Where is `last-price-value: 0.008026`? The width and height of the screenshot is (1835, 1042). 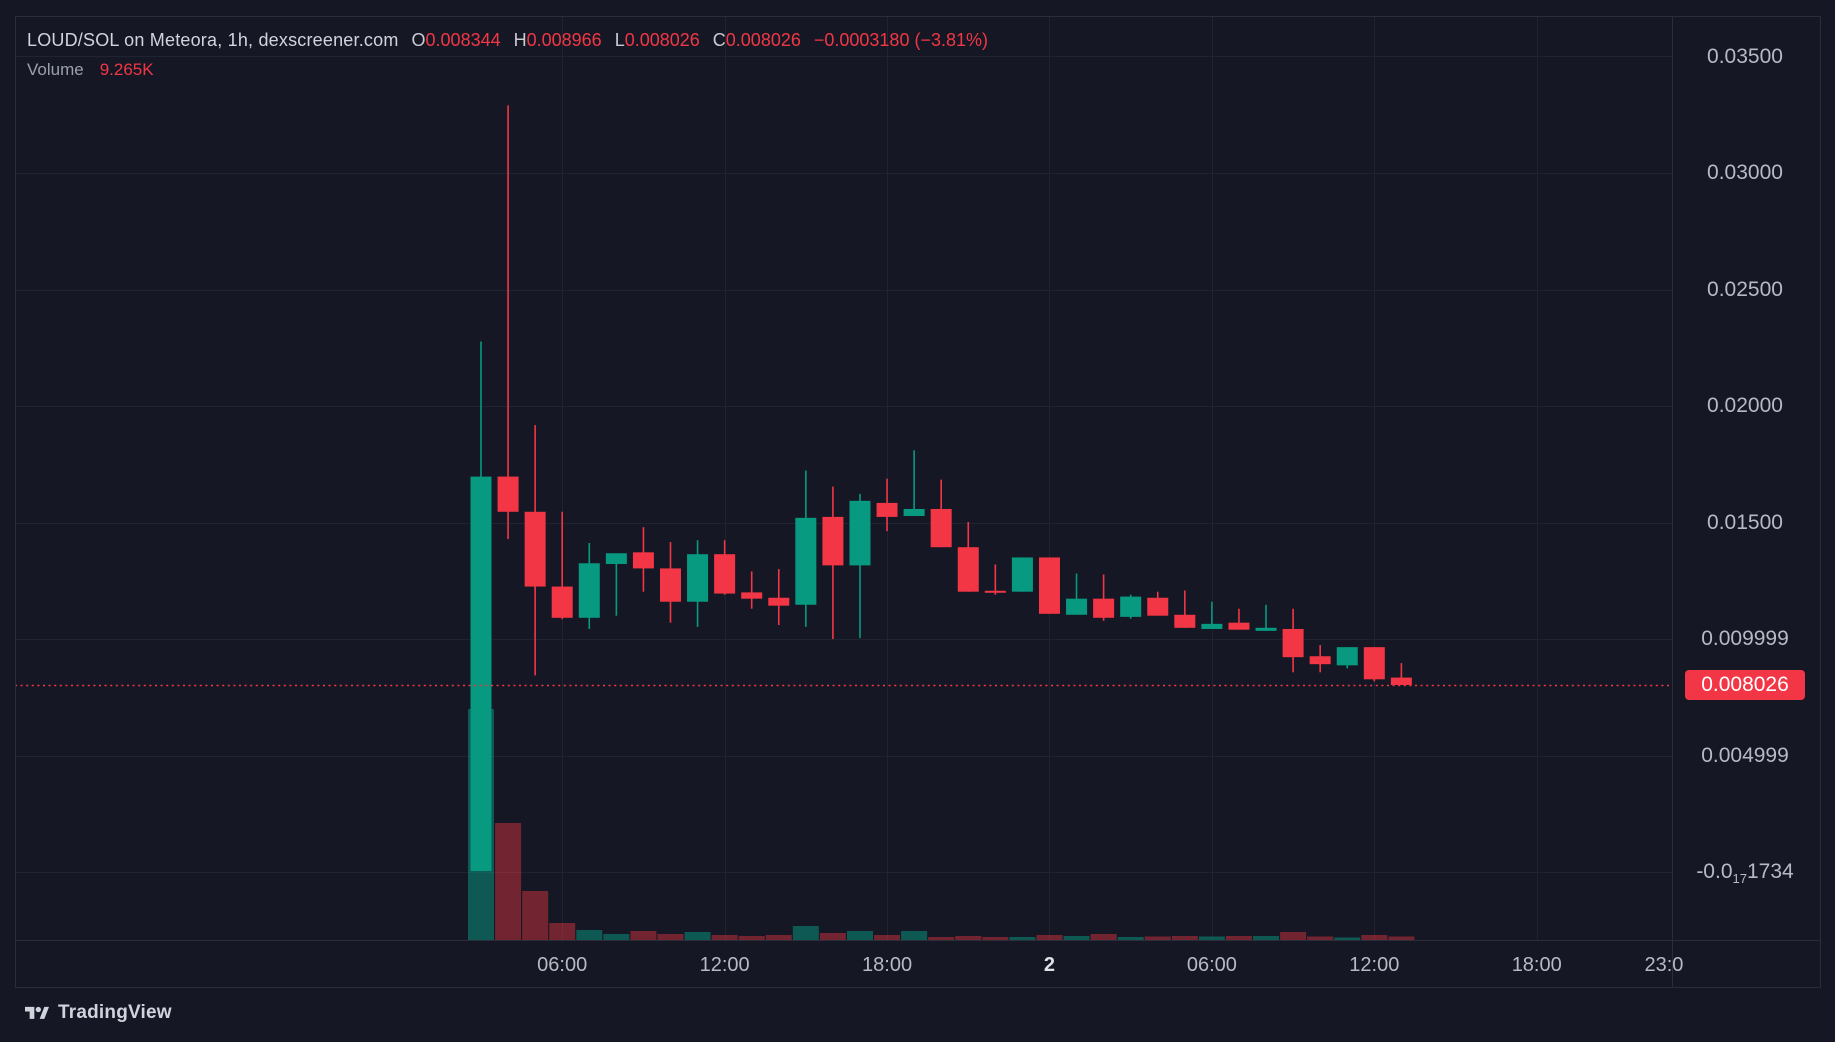
last-price-value: 0.008026 is located at coordinates (1745, 684).